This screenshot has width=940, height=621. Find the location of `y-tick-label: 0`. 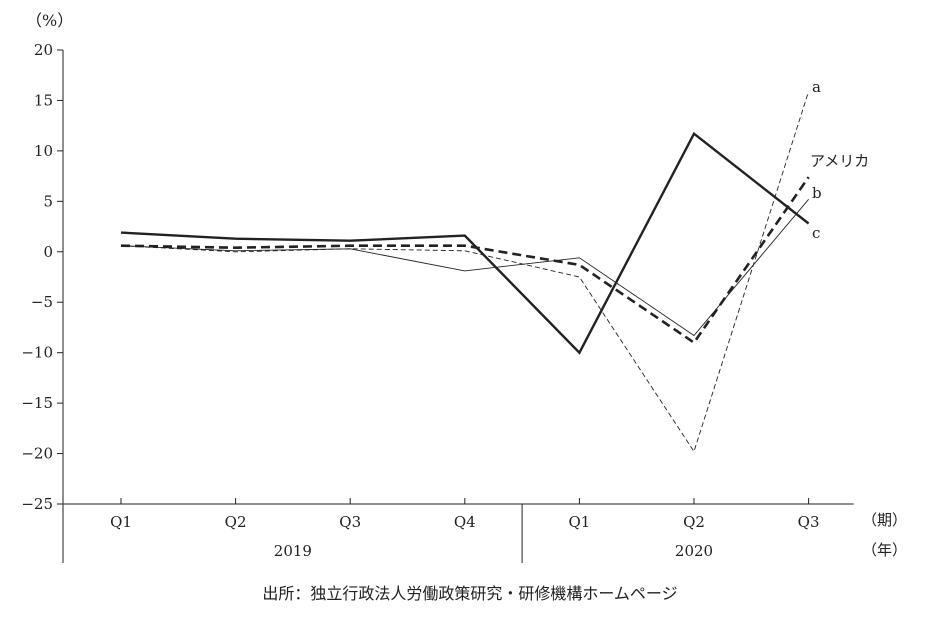

y-tick-label: 0 is located at coordinates (48, 252).